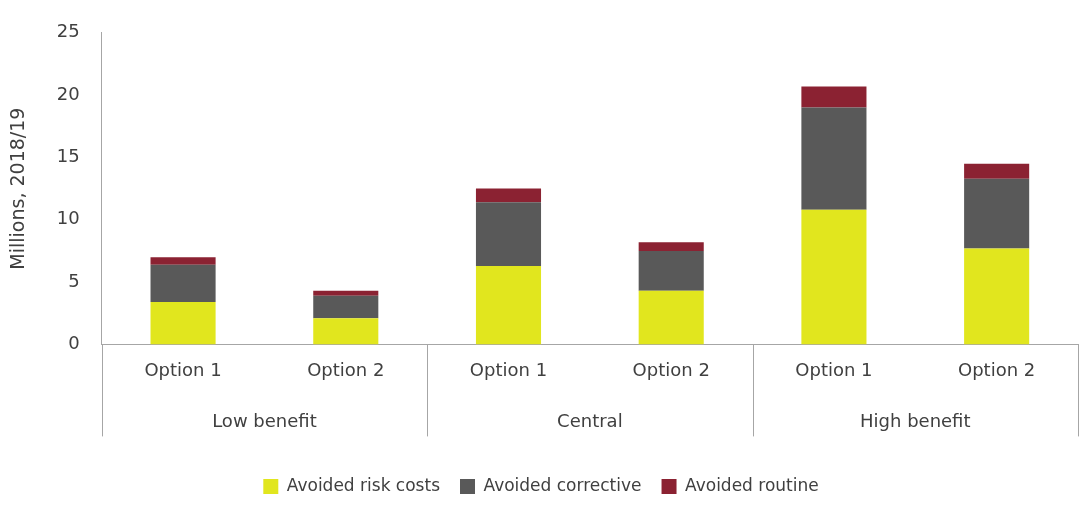 This screenshot has height=505, width=1082. What do you see at coordinates (68, 31) in the screenshot?
I see `y-tick-label: 25` at bounding box center [68, 31].